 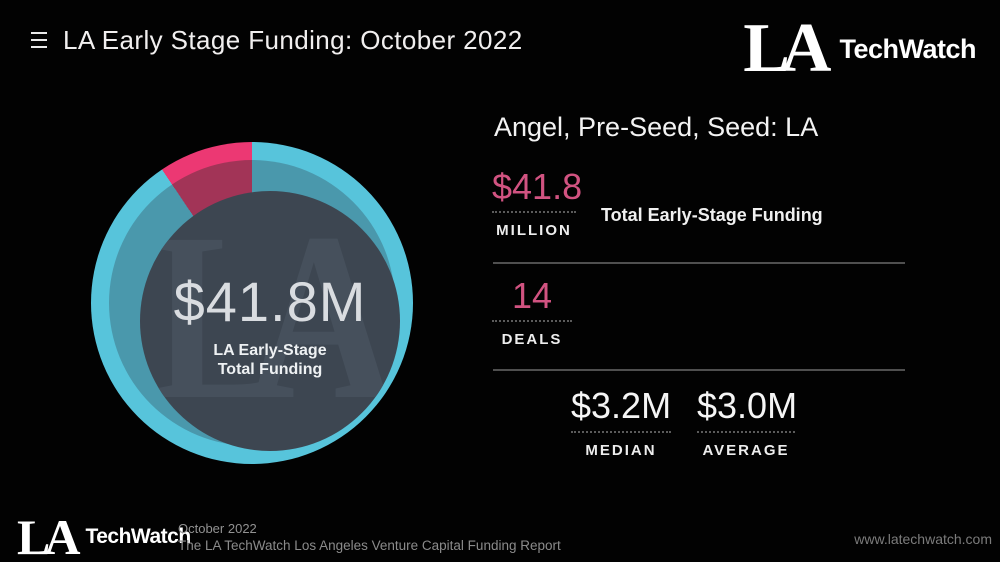 I want to click on chart-center-label: LA Early-Stage Total Funding, so click(x=270, y=360).